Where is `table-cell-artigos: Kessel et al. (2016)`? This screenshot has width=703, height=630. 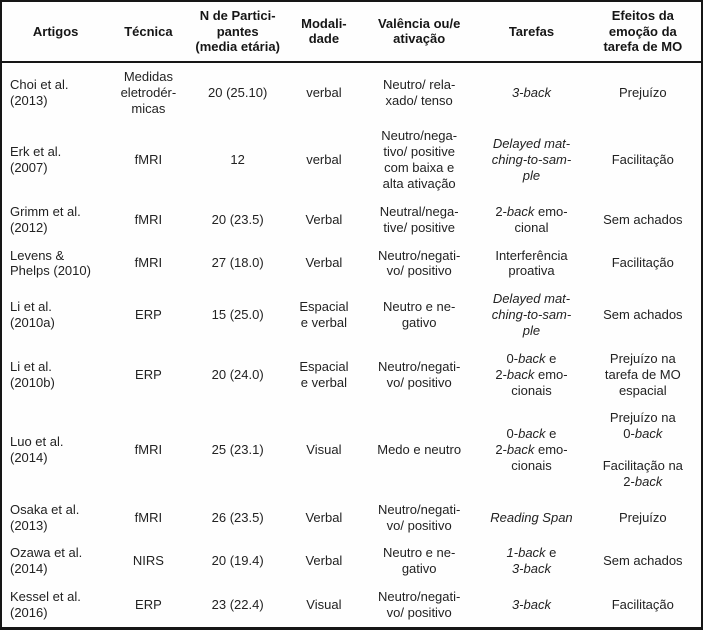
table-cell-artigos: Kessel et al. (2016) is located at coordinates (45, 604).